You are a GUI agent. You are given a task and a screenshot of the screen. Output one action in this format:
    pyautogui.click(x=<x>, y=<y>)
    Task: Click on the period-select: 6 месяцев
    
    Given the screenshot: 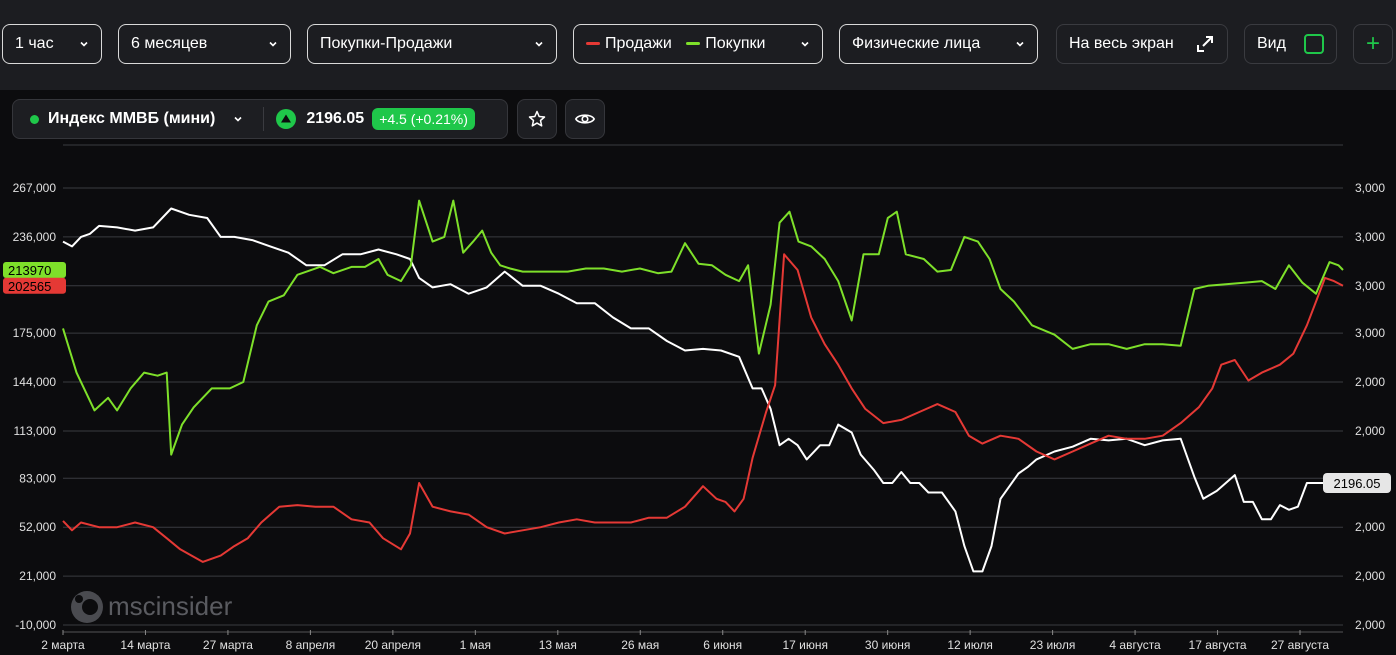 What is the action you would take?
    pyautogui.click(x=204, y=44)
    